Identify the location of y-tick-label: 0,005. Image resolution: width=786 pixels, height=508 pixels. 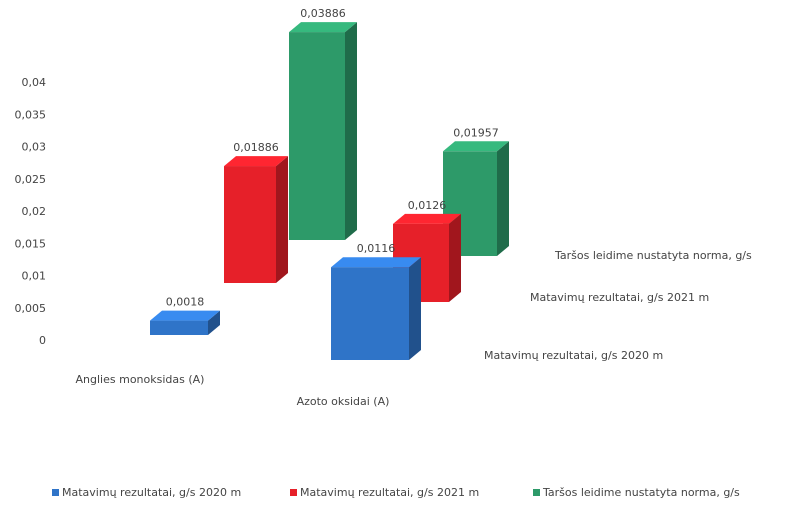
(31, 308).